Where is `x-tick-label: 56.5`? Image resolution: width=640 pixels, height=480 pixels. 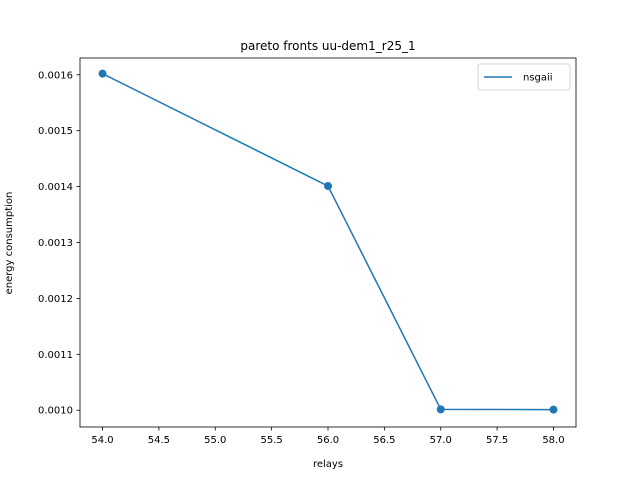
x-tick-label: 56.5 is located at coordinates (384, 440).